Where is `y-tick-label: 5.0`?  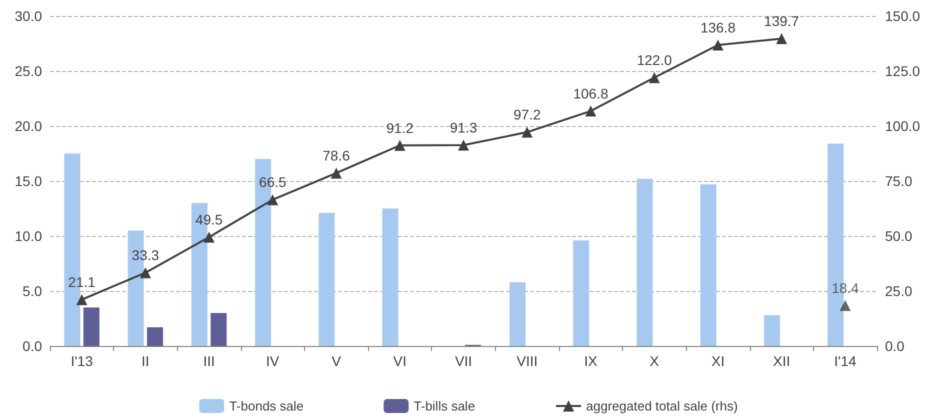
y-tick-label: 5.0 is located at coordinates (32, 291).